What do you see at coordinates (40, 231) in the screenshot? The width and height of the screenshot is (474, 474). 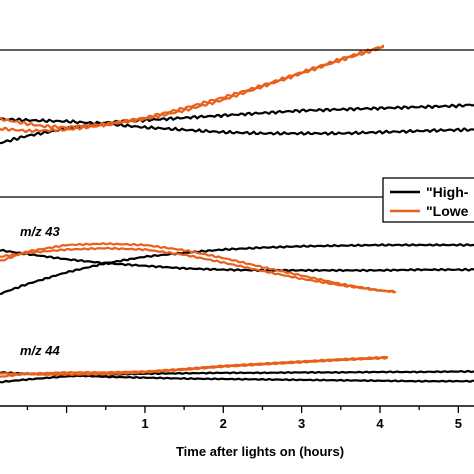 I see `panel-2-label: m/z 43` at bounding box center [40, 231].